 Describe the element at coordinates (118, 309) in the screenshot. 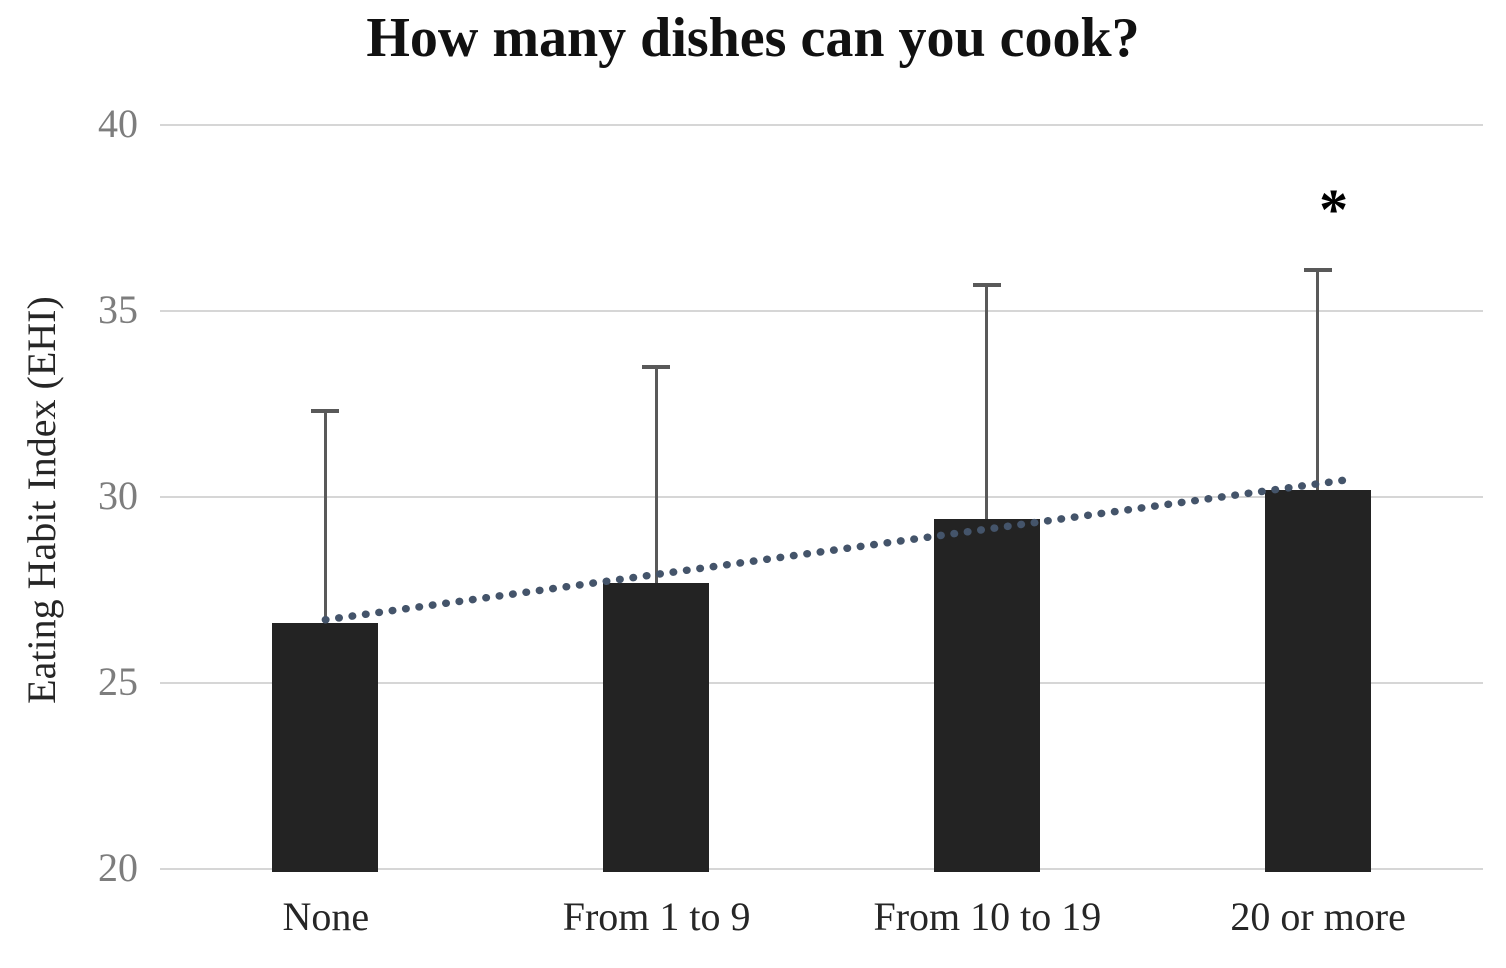

I see `y-tick-label: 35` at that location.